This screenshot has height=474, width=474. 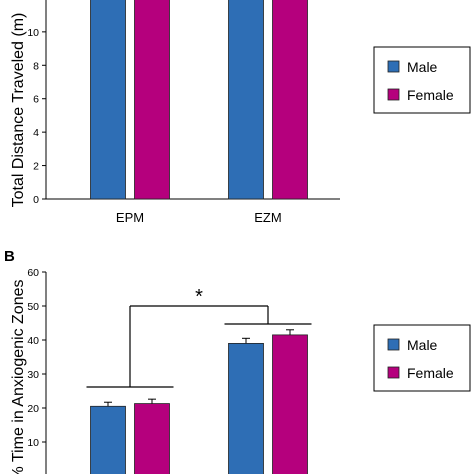 What do you see at coordinates (33, 273) in the screenshot?
I see `y-tick-label: 60` at bounding box center [33, 273].